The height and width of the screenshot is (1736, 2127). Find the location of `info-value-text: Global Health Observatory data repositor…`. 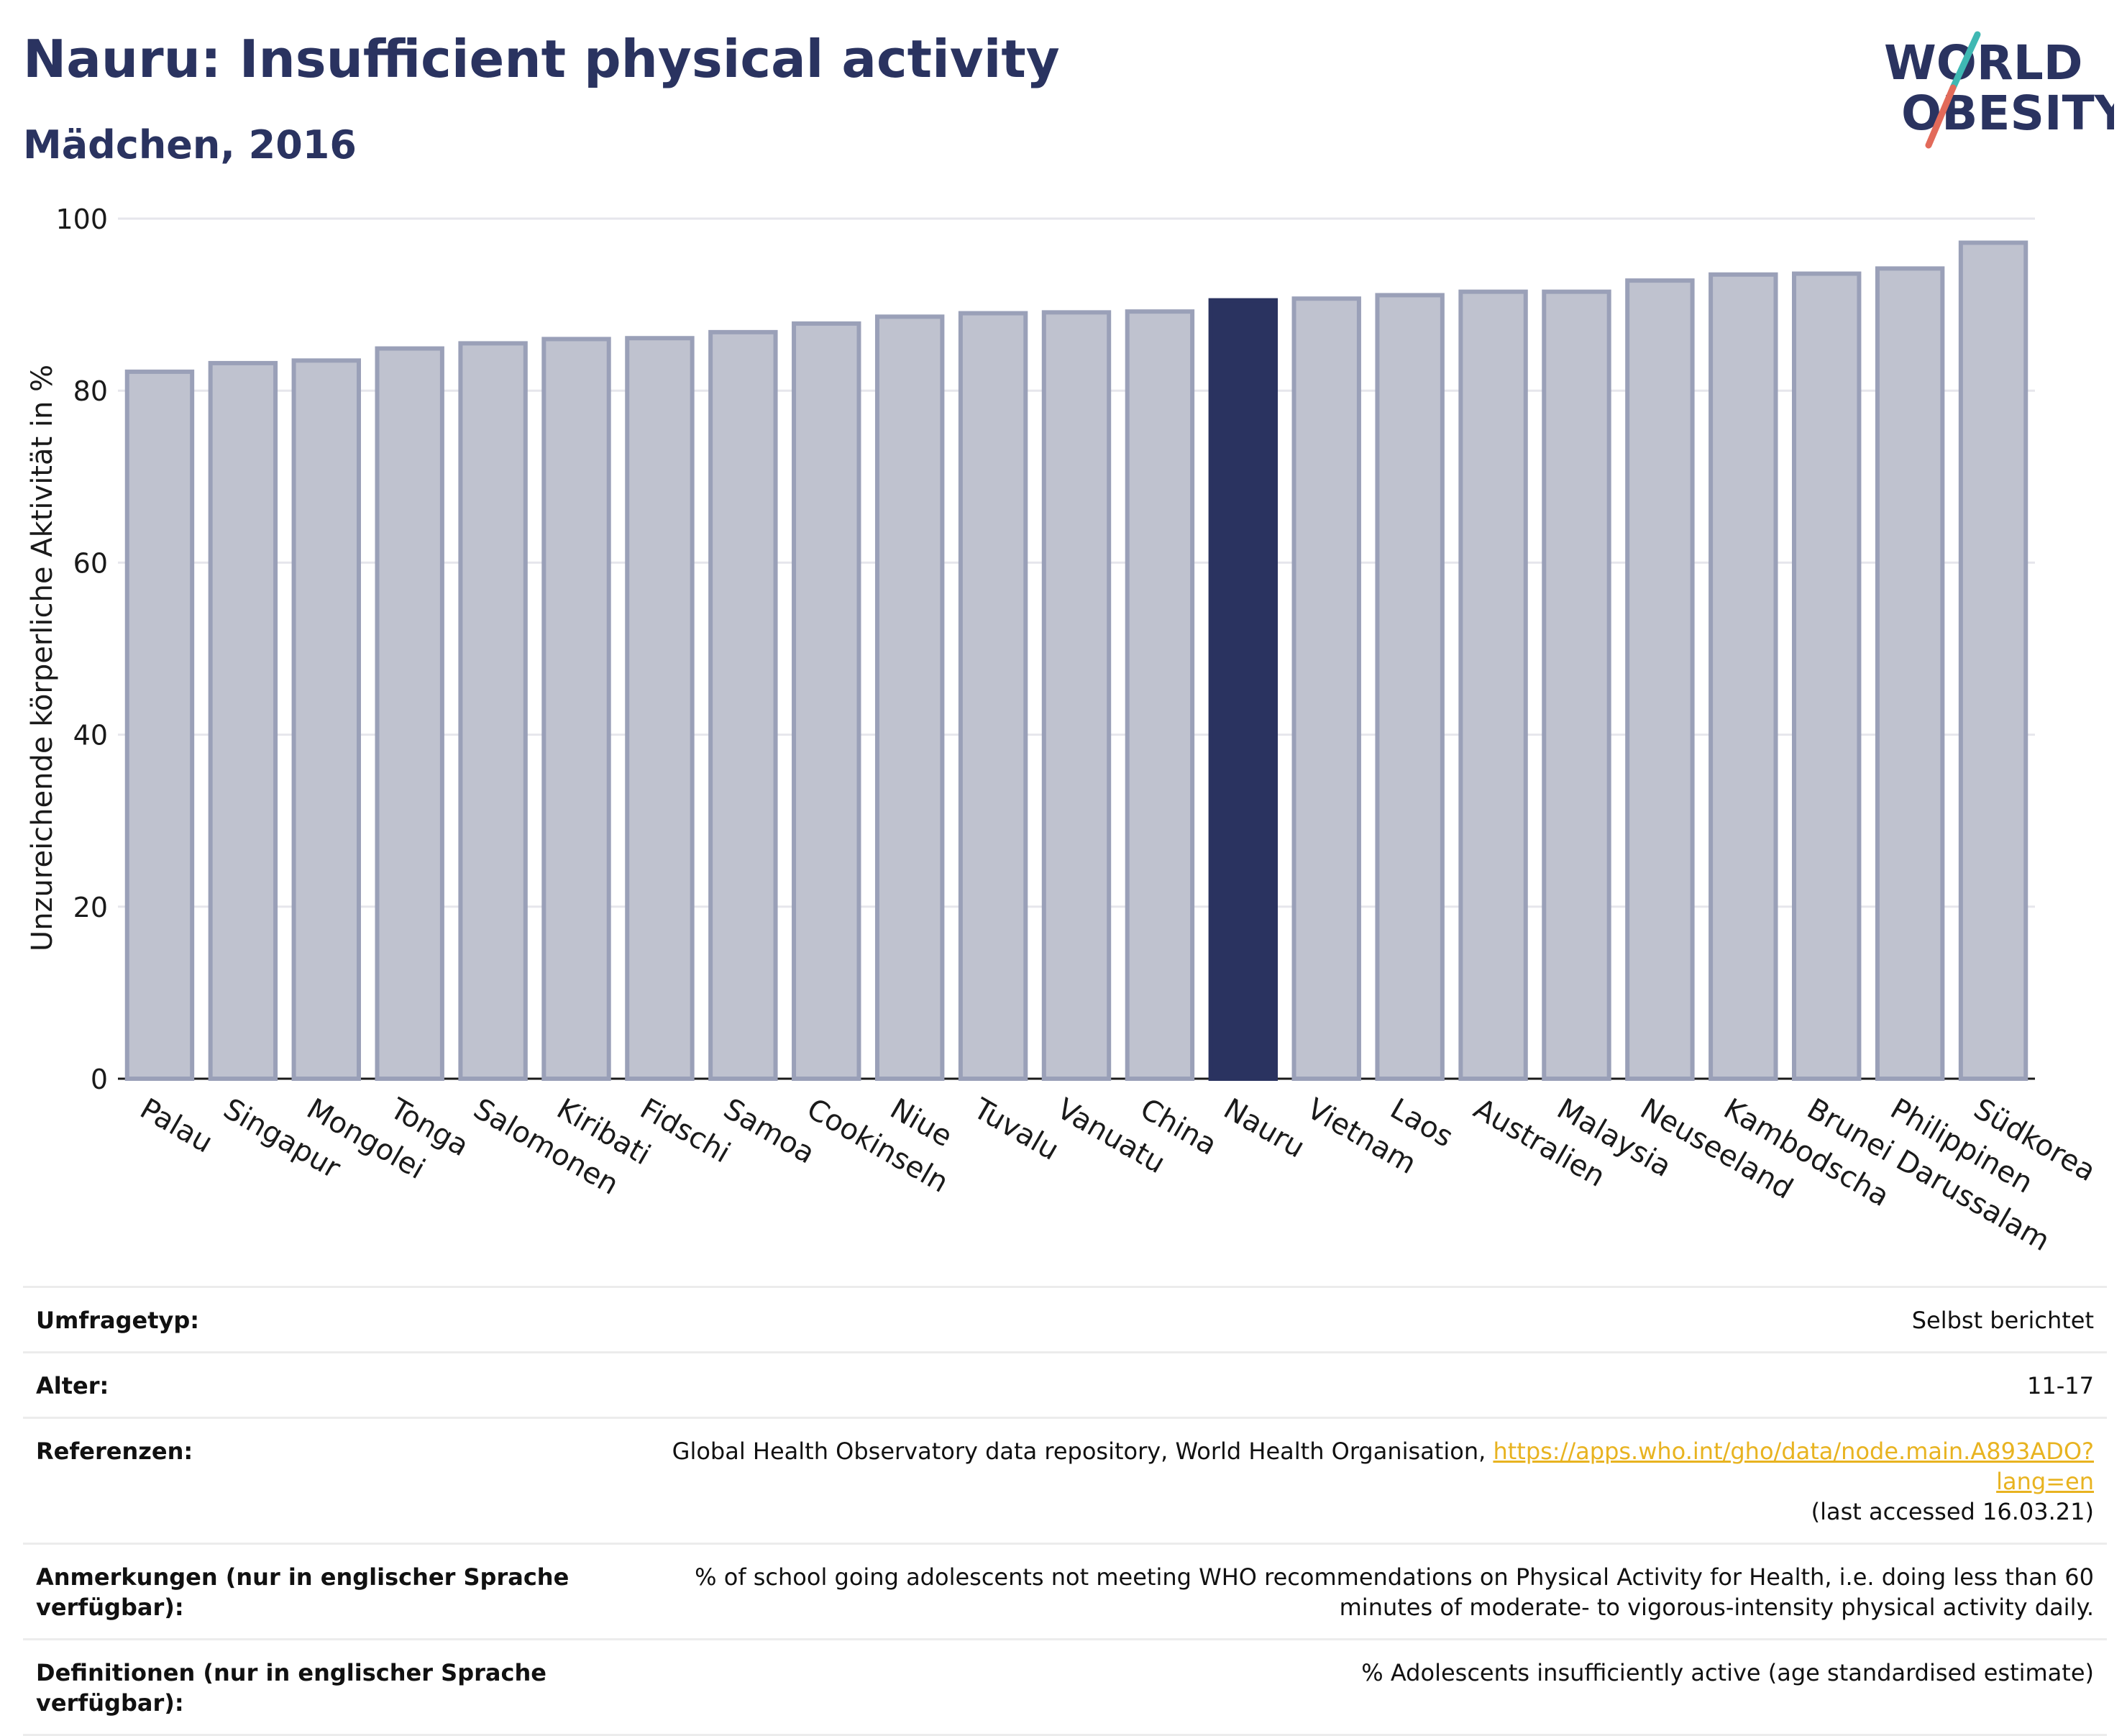

info-value-text: Global Health Observatory data repositor… is located at coordinates (1083, 1451).